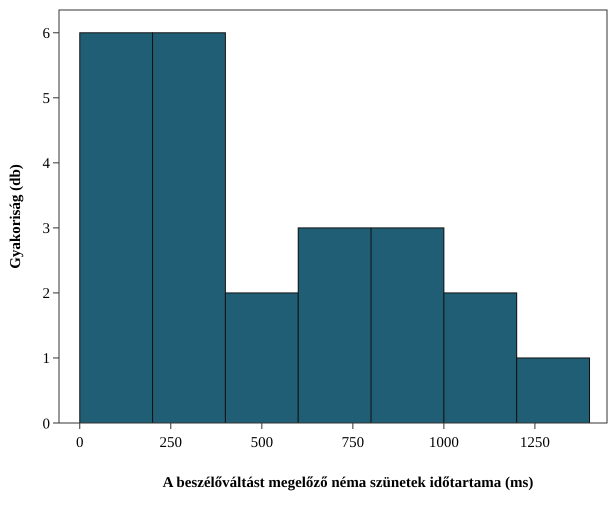  What do you see at coordinates (46, 164) in the screenshot?
I see `y-tick-label: 4` at bounding box center [46, 164].